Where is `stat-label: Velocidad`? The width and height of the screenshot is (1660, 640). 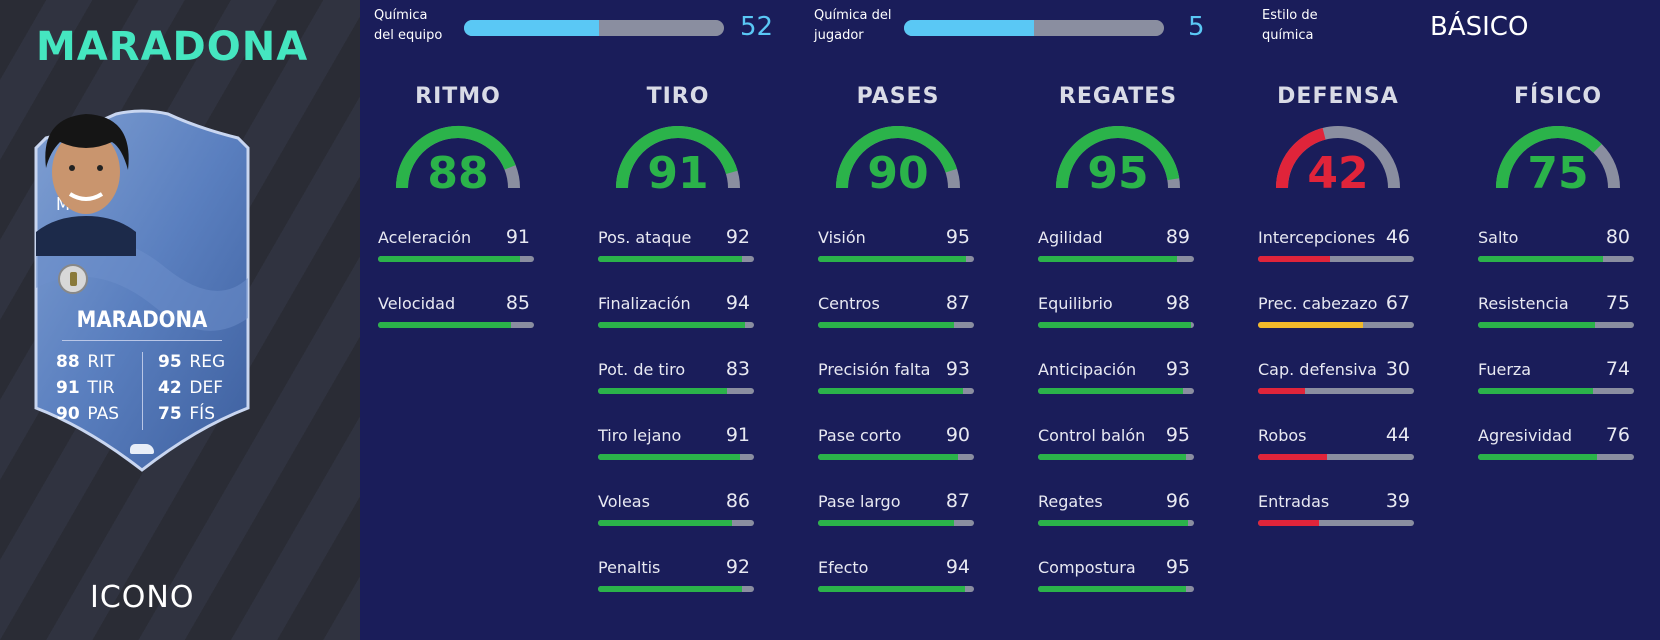 stat-label: Velocidad is located at coordinates (417, 303).